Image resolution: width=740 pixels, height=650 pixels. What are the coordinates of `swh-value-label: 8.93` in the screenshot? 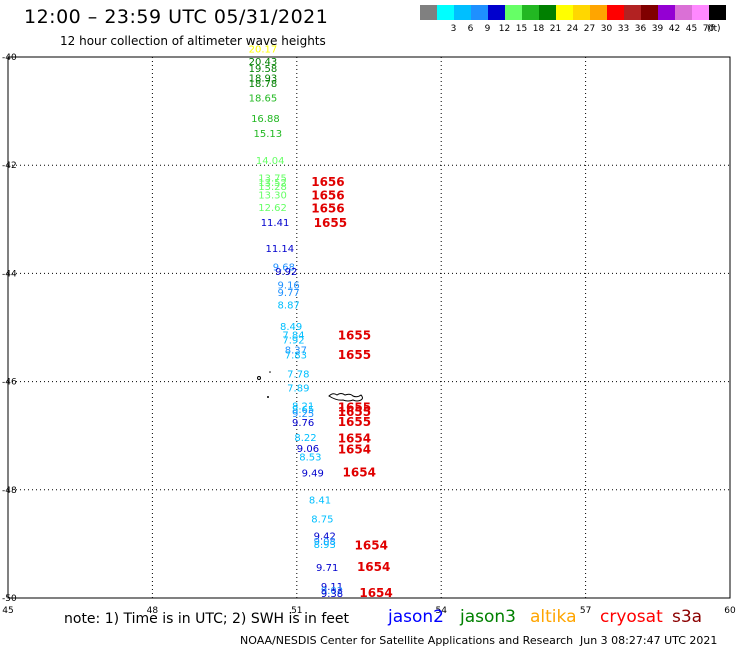 It's located at (325, 545).